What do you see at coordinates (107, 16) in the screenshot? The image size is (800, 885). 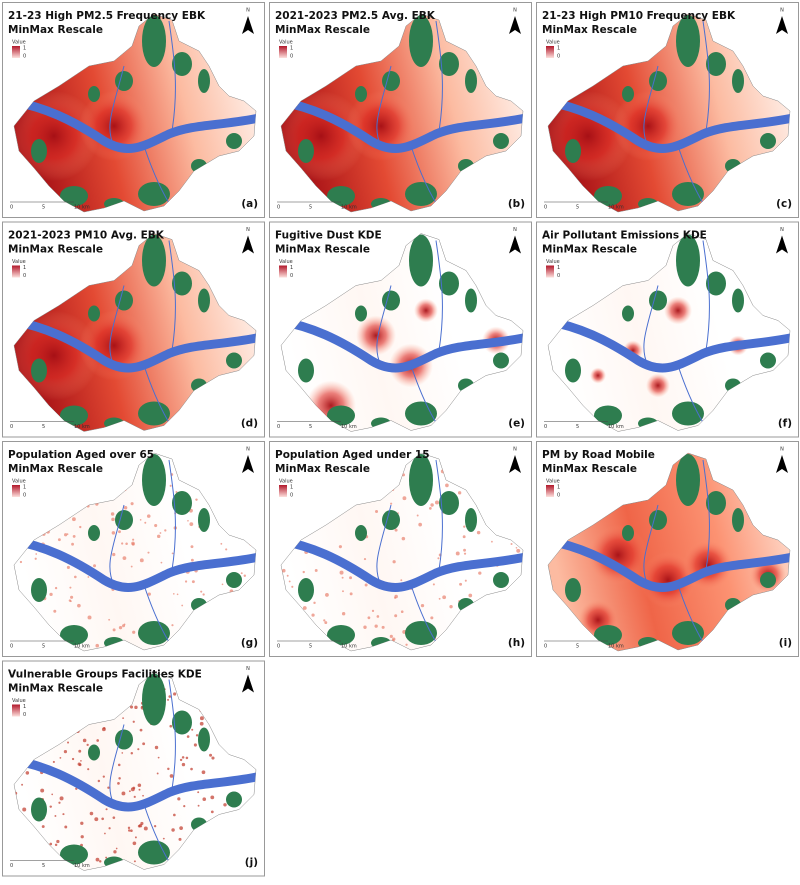 I see `panel-title: 21-23 High PM2.5 Frequency EBK` at bounding box center [107, 16].